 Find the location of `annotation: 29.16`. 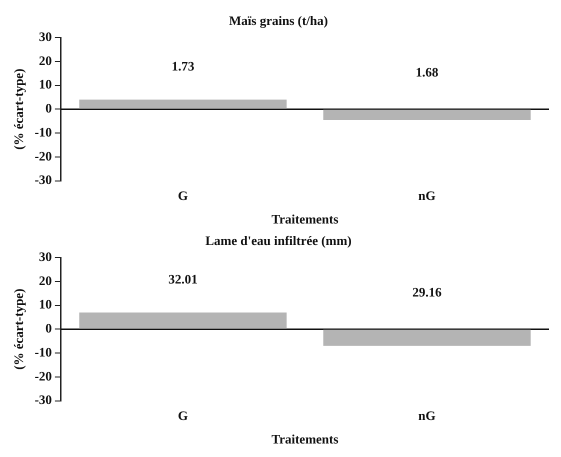

annotation: 29.16 is located at coordinates (427, 292).